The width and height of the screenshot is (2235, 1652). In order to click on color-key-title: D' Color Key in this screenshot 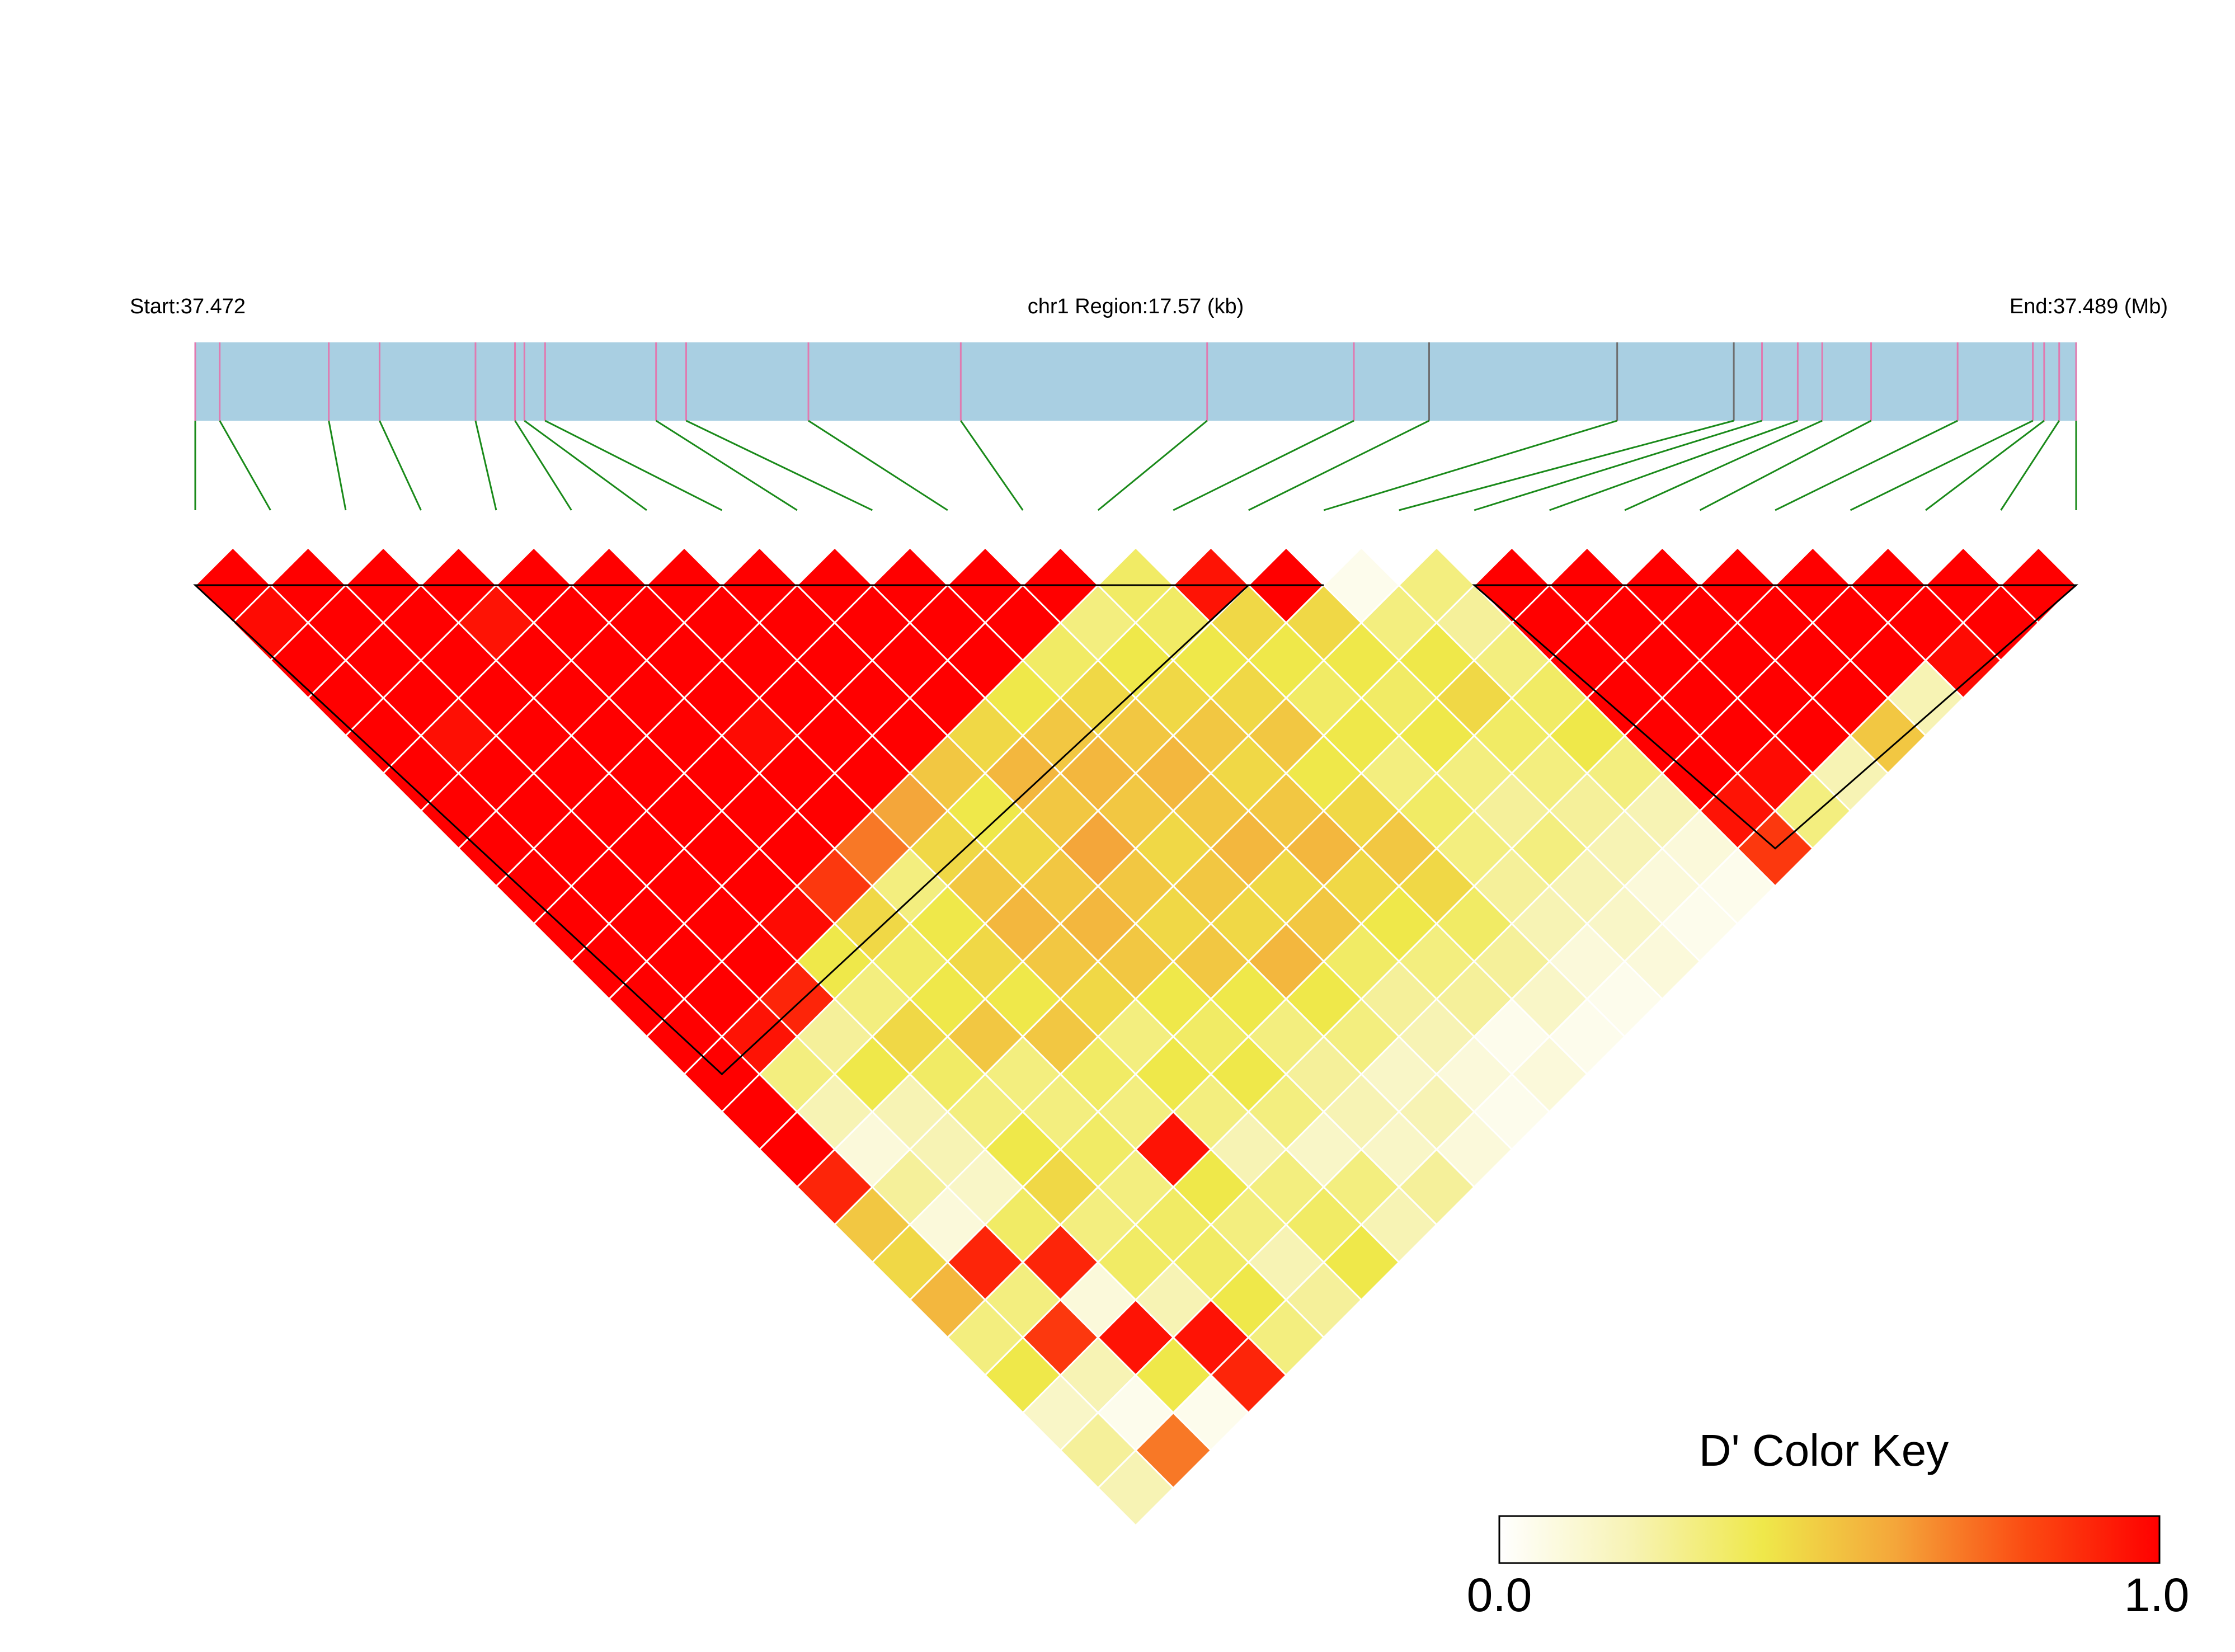, I will do `click(1824, 1450)`.